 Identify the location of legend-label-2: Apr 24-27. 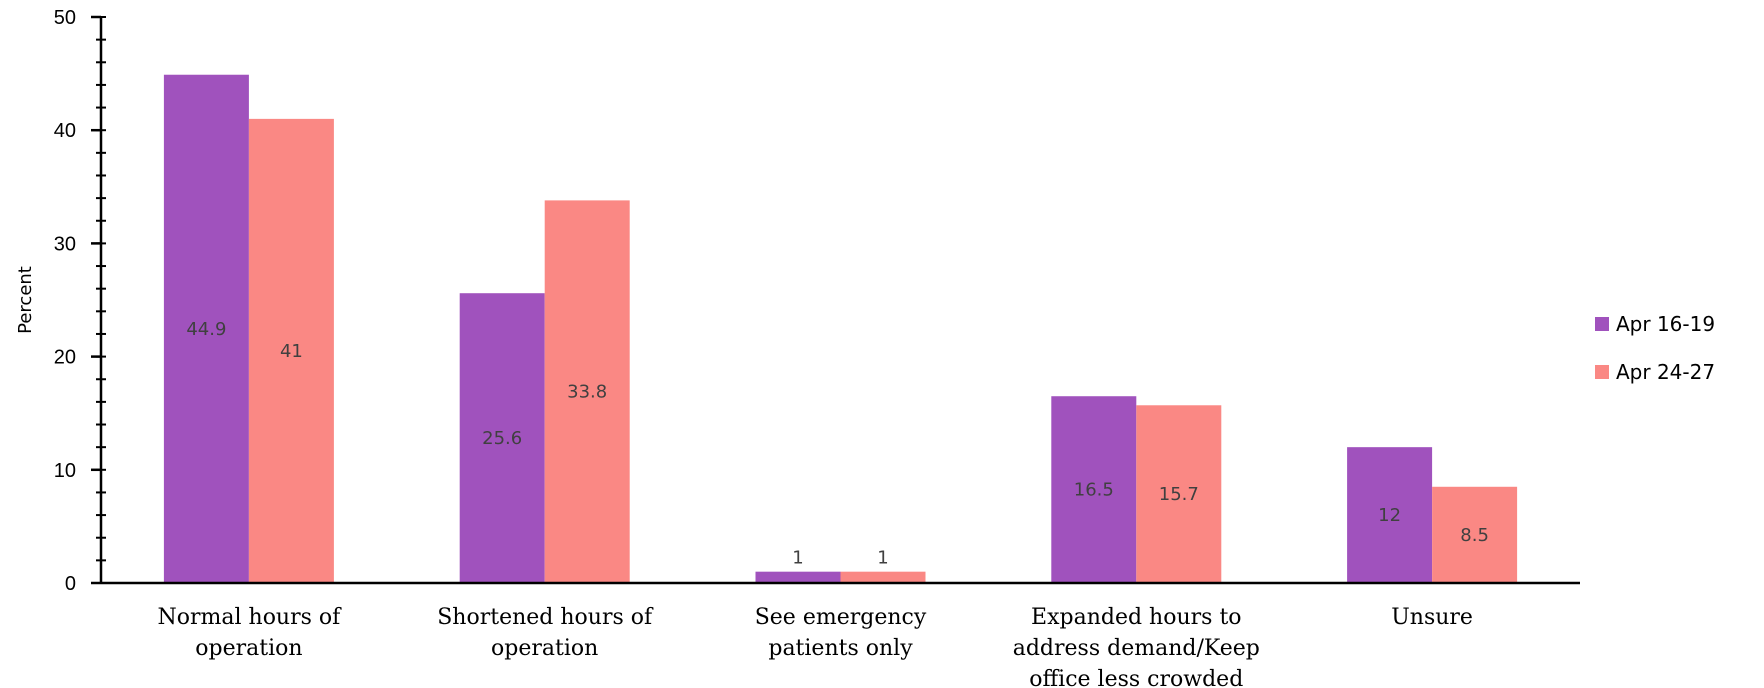
(1665, 372).